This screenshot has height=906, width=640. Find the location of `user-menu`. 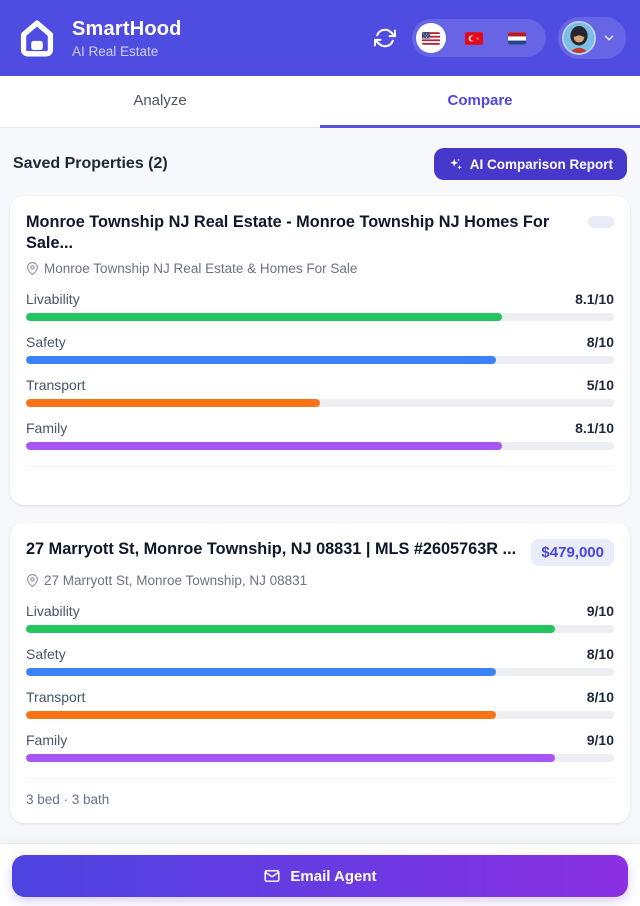

user-menu is located at coordinates (592, 38).